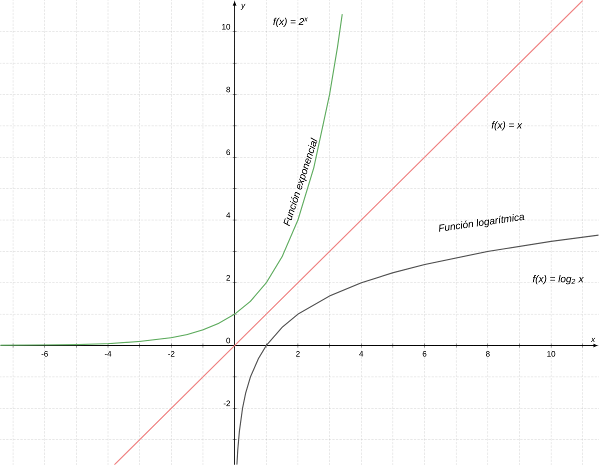 This screenshot has width=599, height=465. What do you see at coordinates (558, 279) in the screenshot?
I see `annotation: f(x) = log$_{2}$ x` at bounding box center [558, 279].